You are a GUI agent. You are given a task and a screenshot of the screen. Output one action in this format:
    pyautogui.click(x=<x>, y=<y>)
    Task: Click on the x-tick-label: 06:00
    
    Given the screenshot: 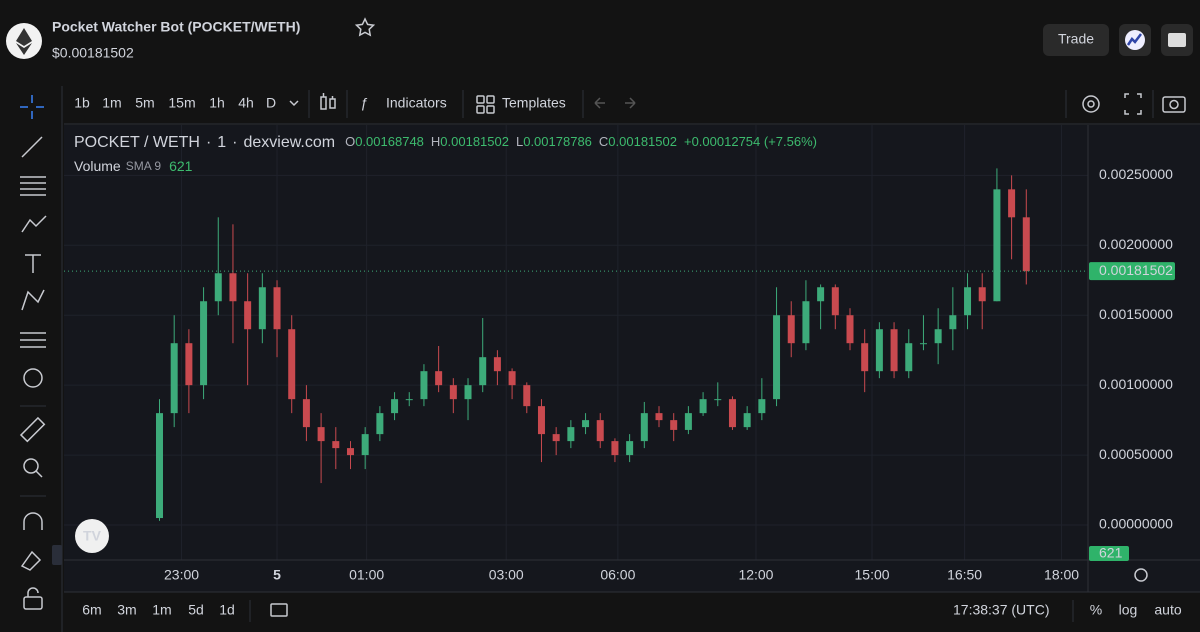 What is the action you would take?
    pyautogui.click(x=617, y=575)
    